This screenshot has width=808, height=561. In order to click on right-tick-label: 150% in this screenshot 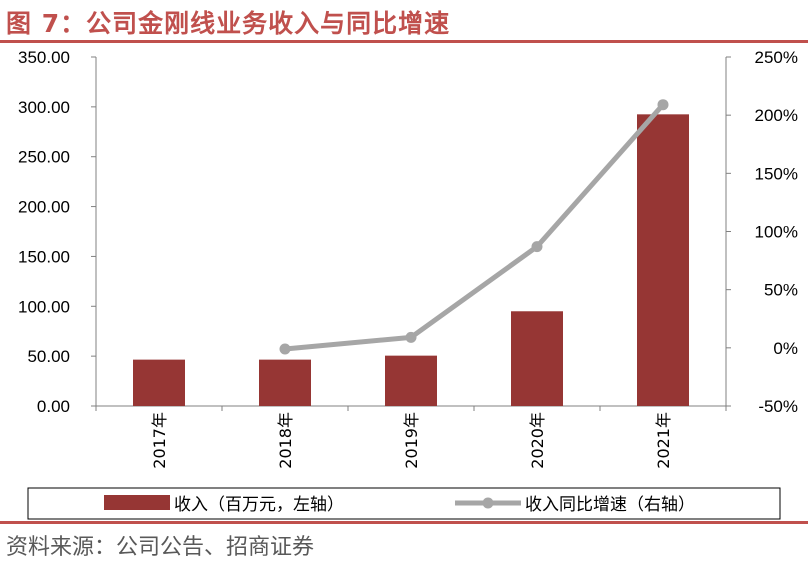, I will do `click(776, 173)`.